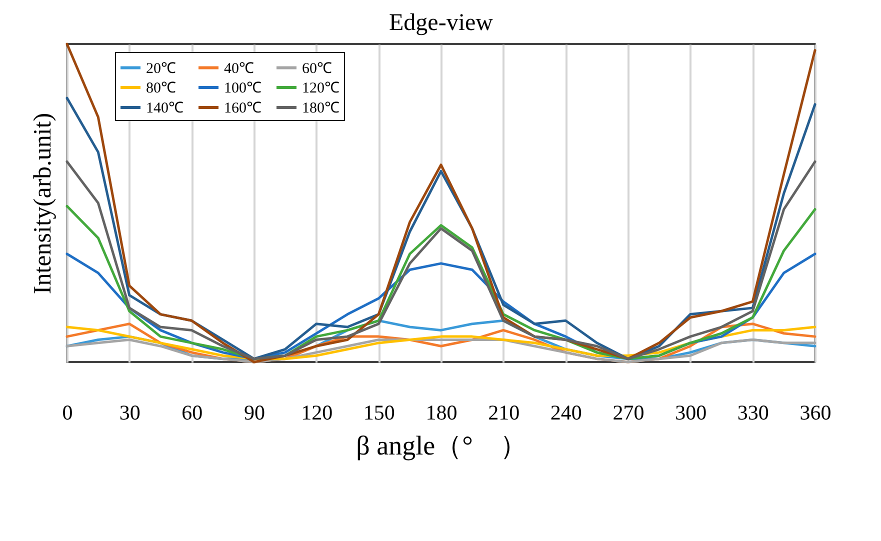 The height and width of the screenshot is (541, 881). Describe the element at coordinates (317, 68) in the screenshot. I see `legend-label: 60℃` at that location.